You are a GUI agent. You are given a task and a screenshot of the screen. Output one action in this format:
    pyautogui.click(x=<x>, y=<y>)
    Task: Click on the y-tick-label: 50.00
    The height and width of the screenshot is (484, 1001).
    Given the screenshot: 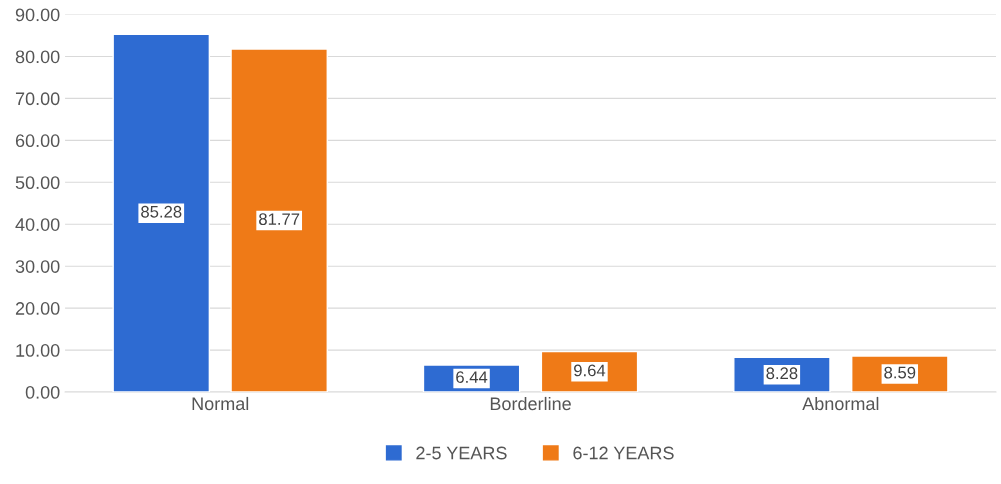 What is the action you would take?
    pyautogui.click(x=37, y=183)
    